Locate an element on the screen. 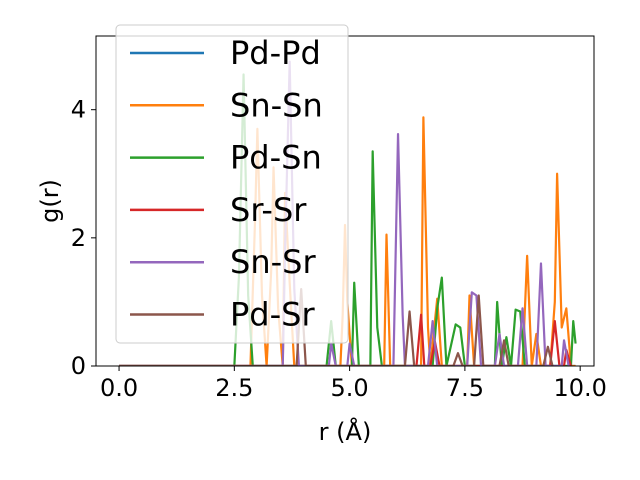 This screenshot has width=640, height=480. legend-label-sn-sr: Sn-Sr is located at coordinates (273, 262).